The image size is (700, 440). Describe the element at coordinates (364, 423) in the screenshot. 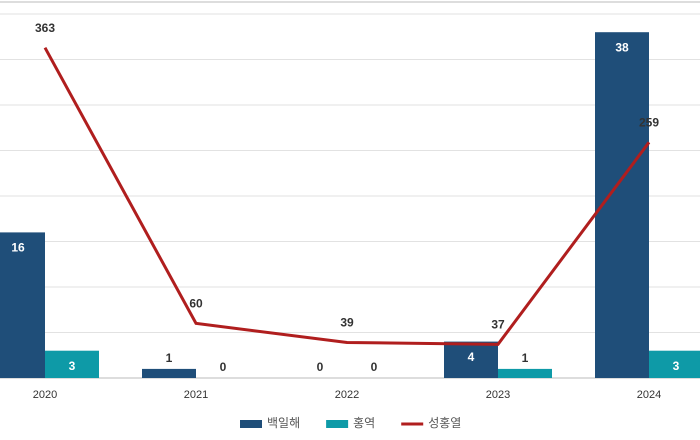

I see `legend-label: 홍역` at that location.